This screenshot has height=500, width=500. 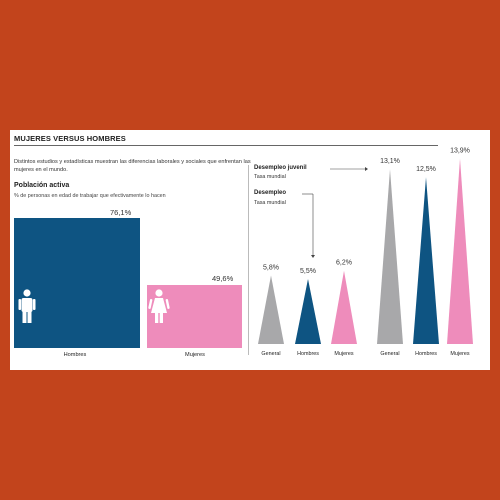 I want to click on person-icons, so click(x=94, y=306).